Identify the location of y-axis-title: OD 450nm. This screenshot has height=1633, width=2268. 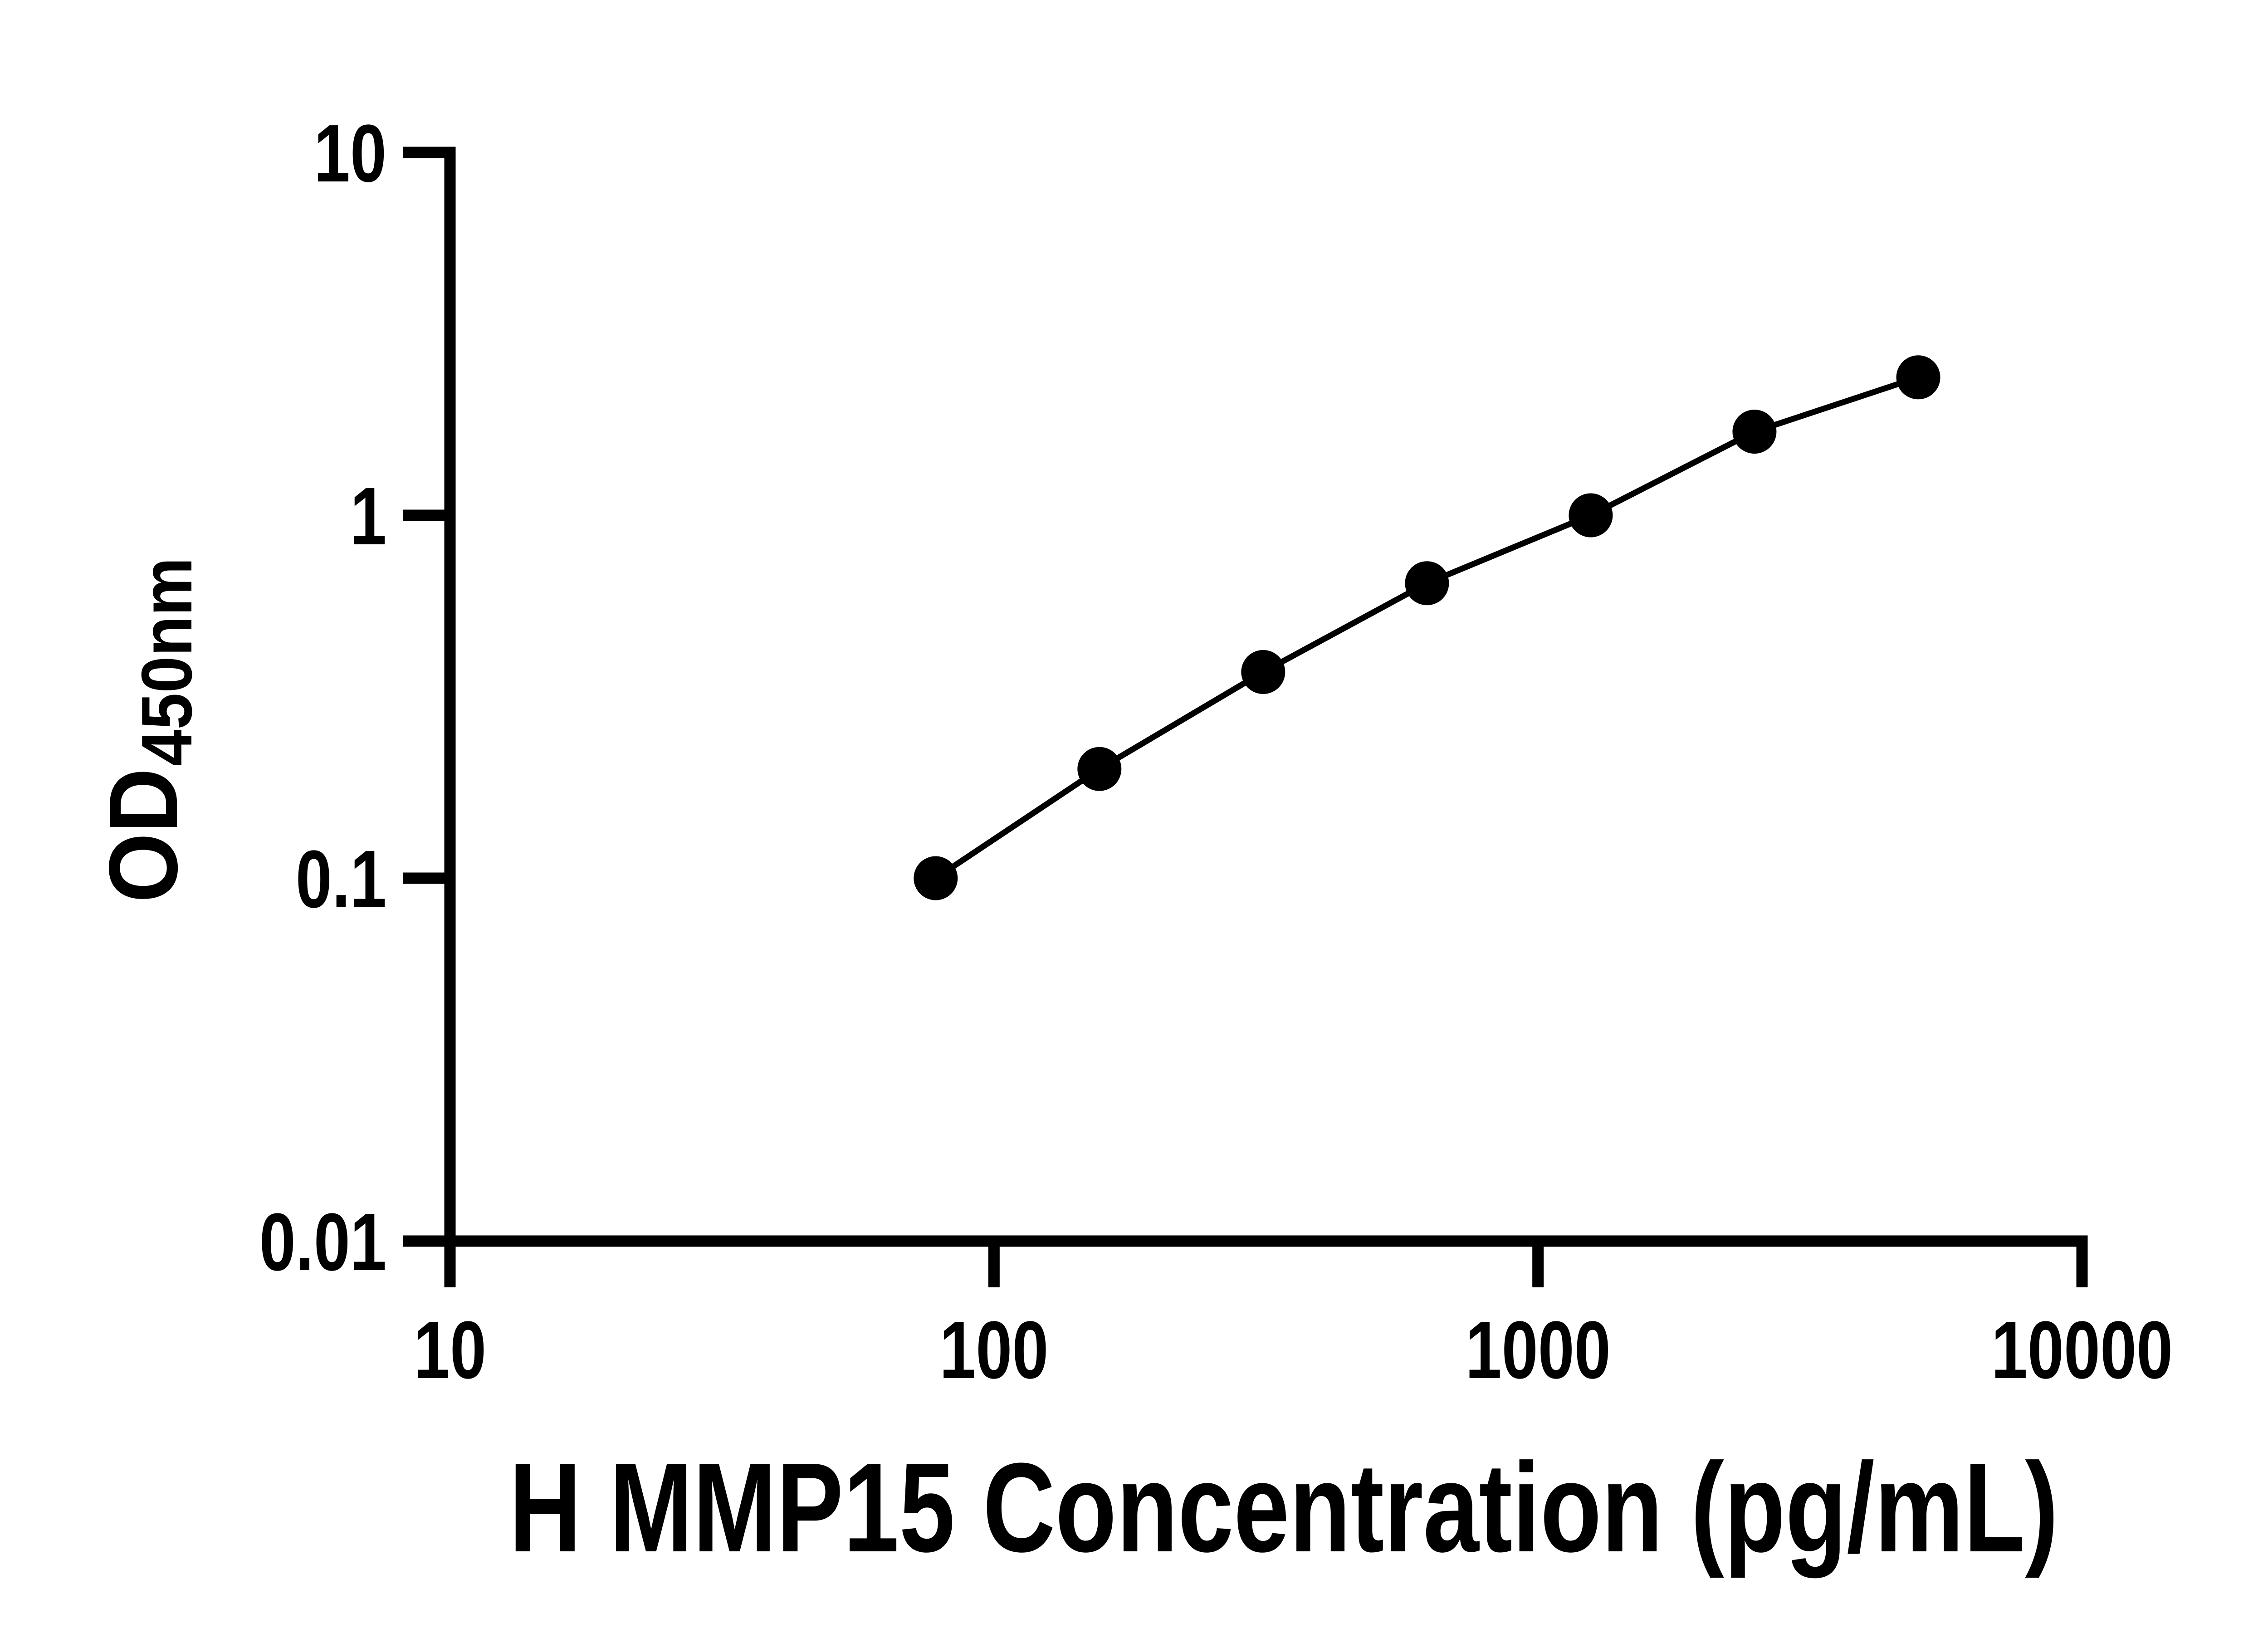
(147, 730).